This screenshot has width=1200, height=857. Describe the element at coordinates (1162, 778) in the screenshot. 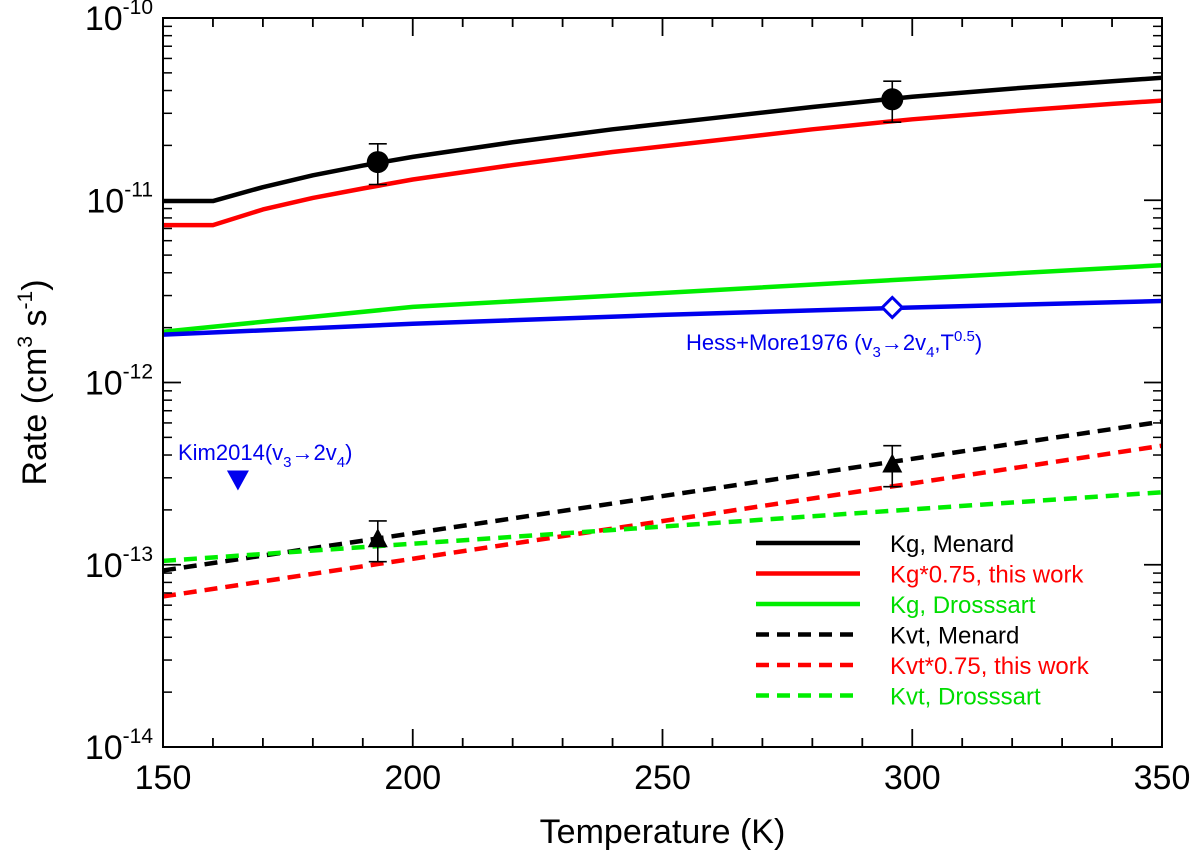

I see `x-tick-label-4: 350` at that location.